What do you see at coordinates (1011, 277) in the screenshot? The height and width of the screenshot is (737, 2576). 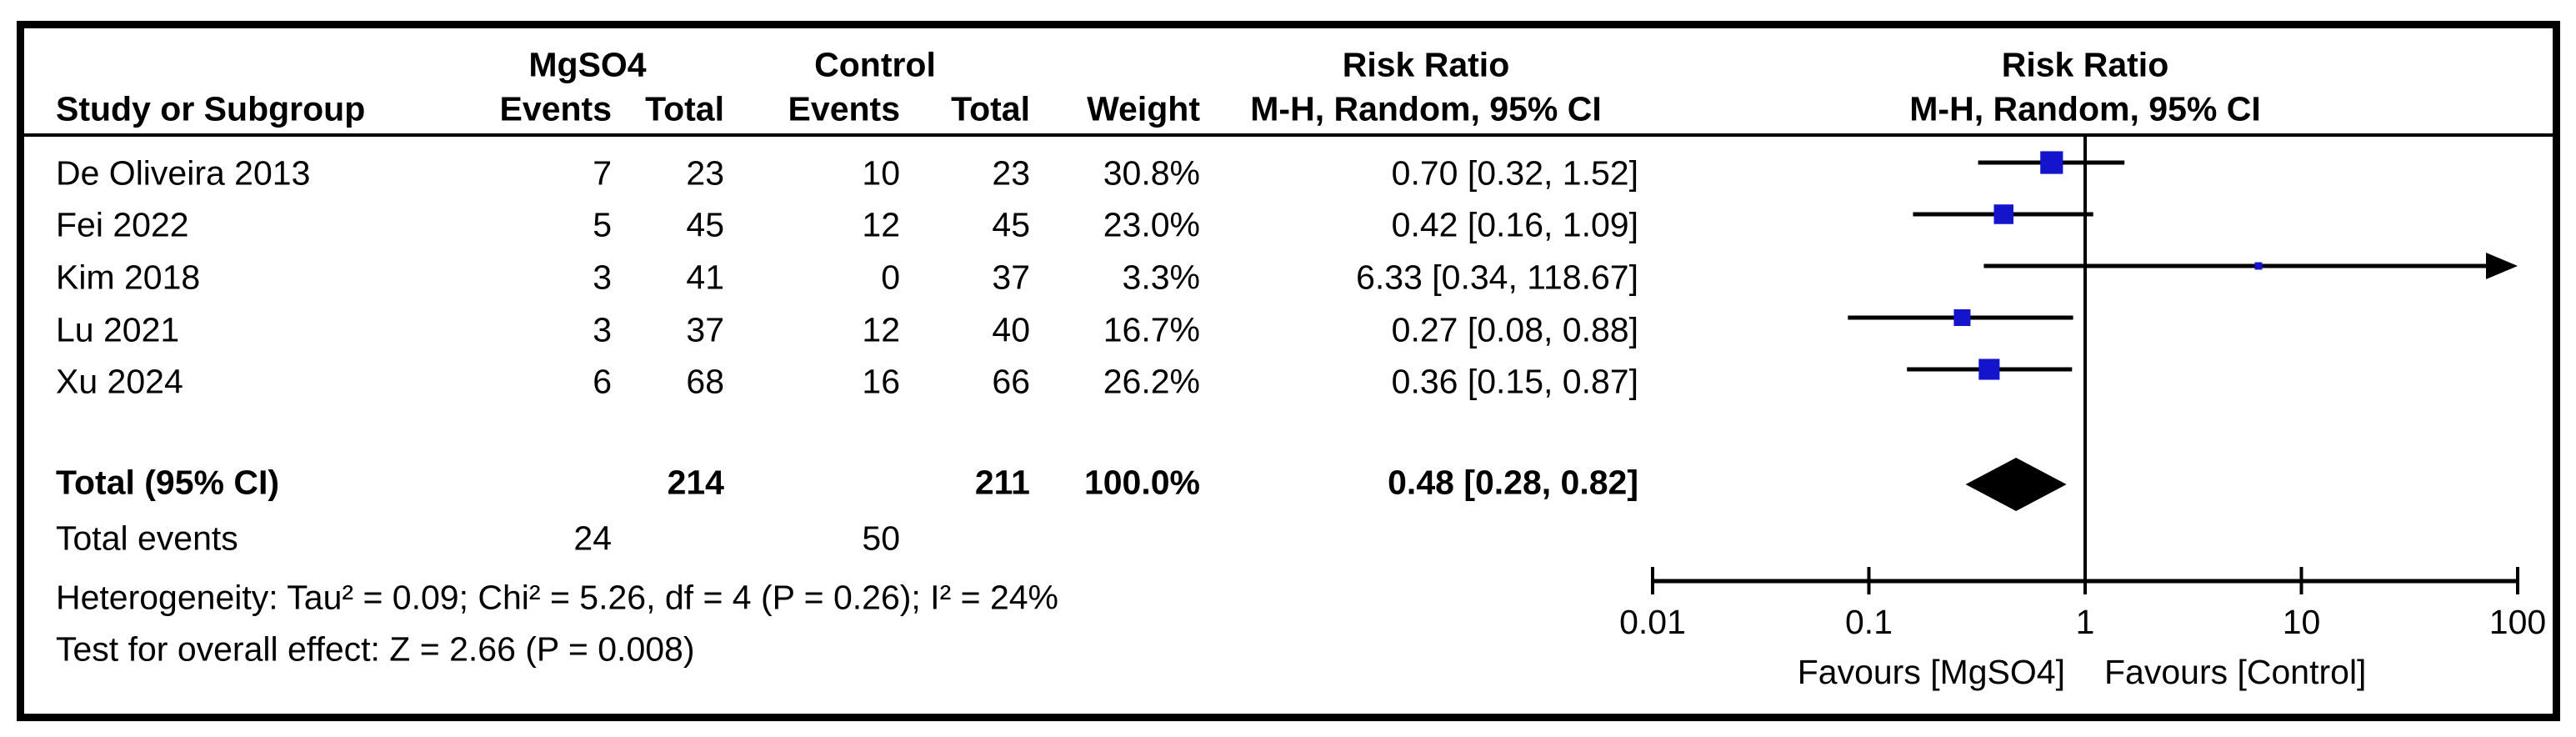 I see `total-control: 37` at bounding box center [1011, 277].